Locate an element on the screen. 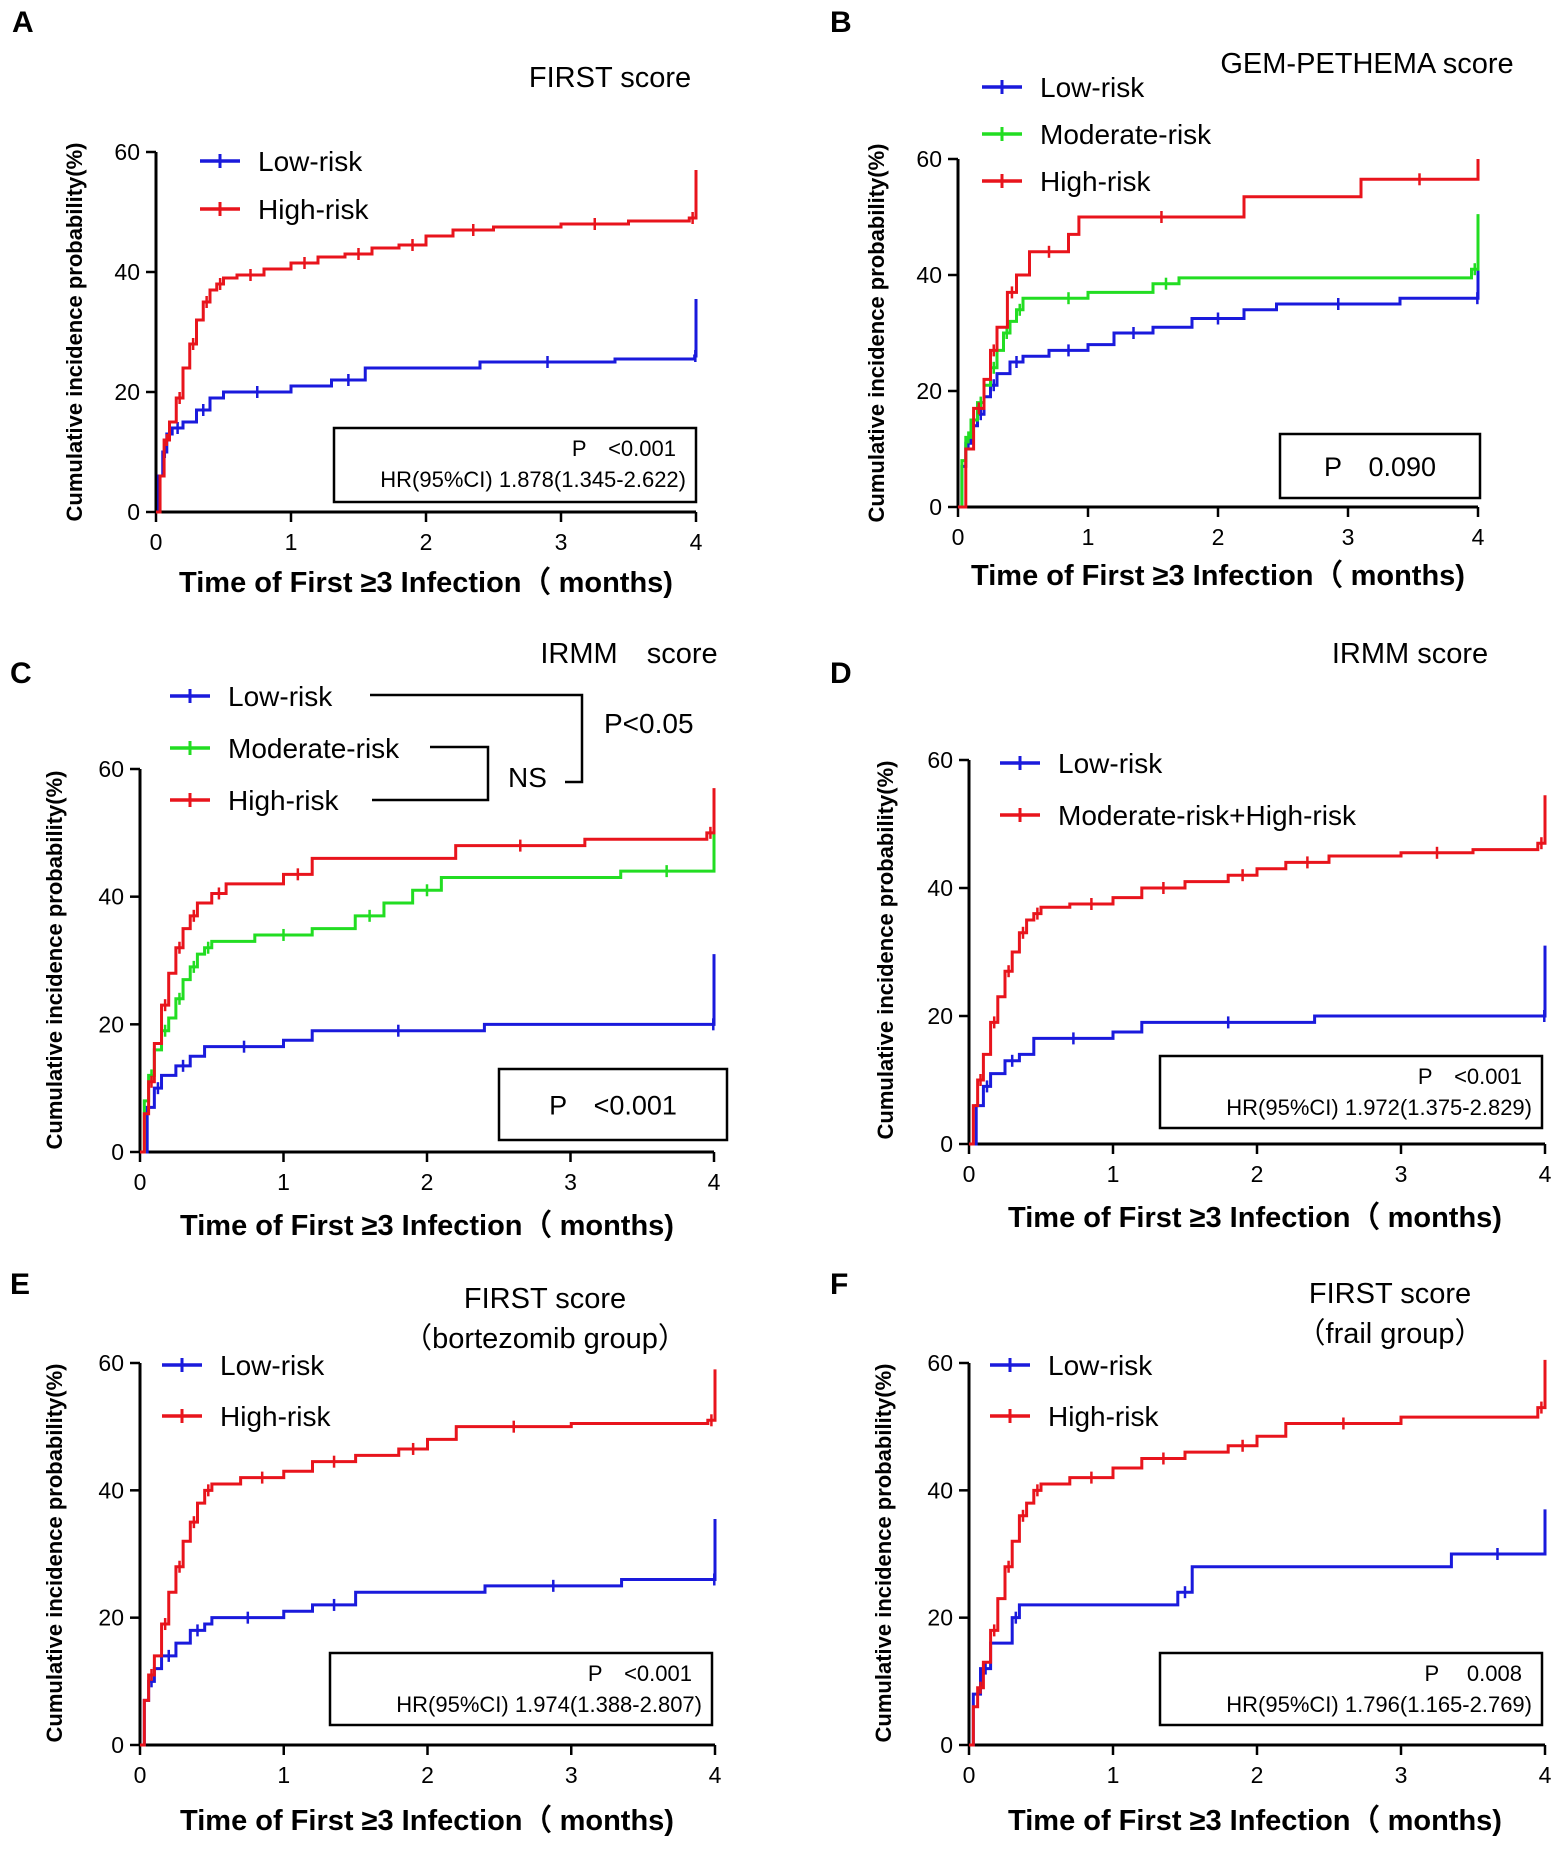 This screenshot has height=1854, width=1562. bracket-p-value is located at coordinates (477, 738).